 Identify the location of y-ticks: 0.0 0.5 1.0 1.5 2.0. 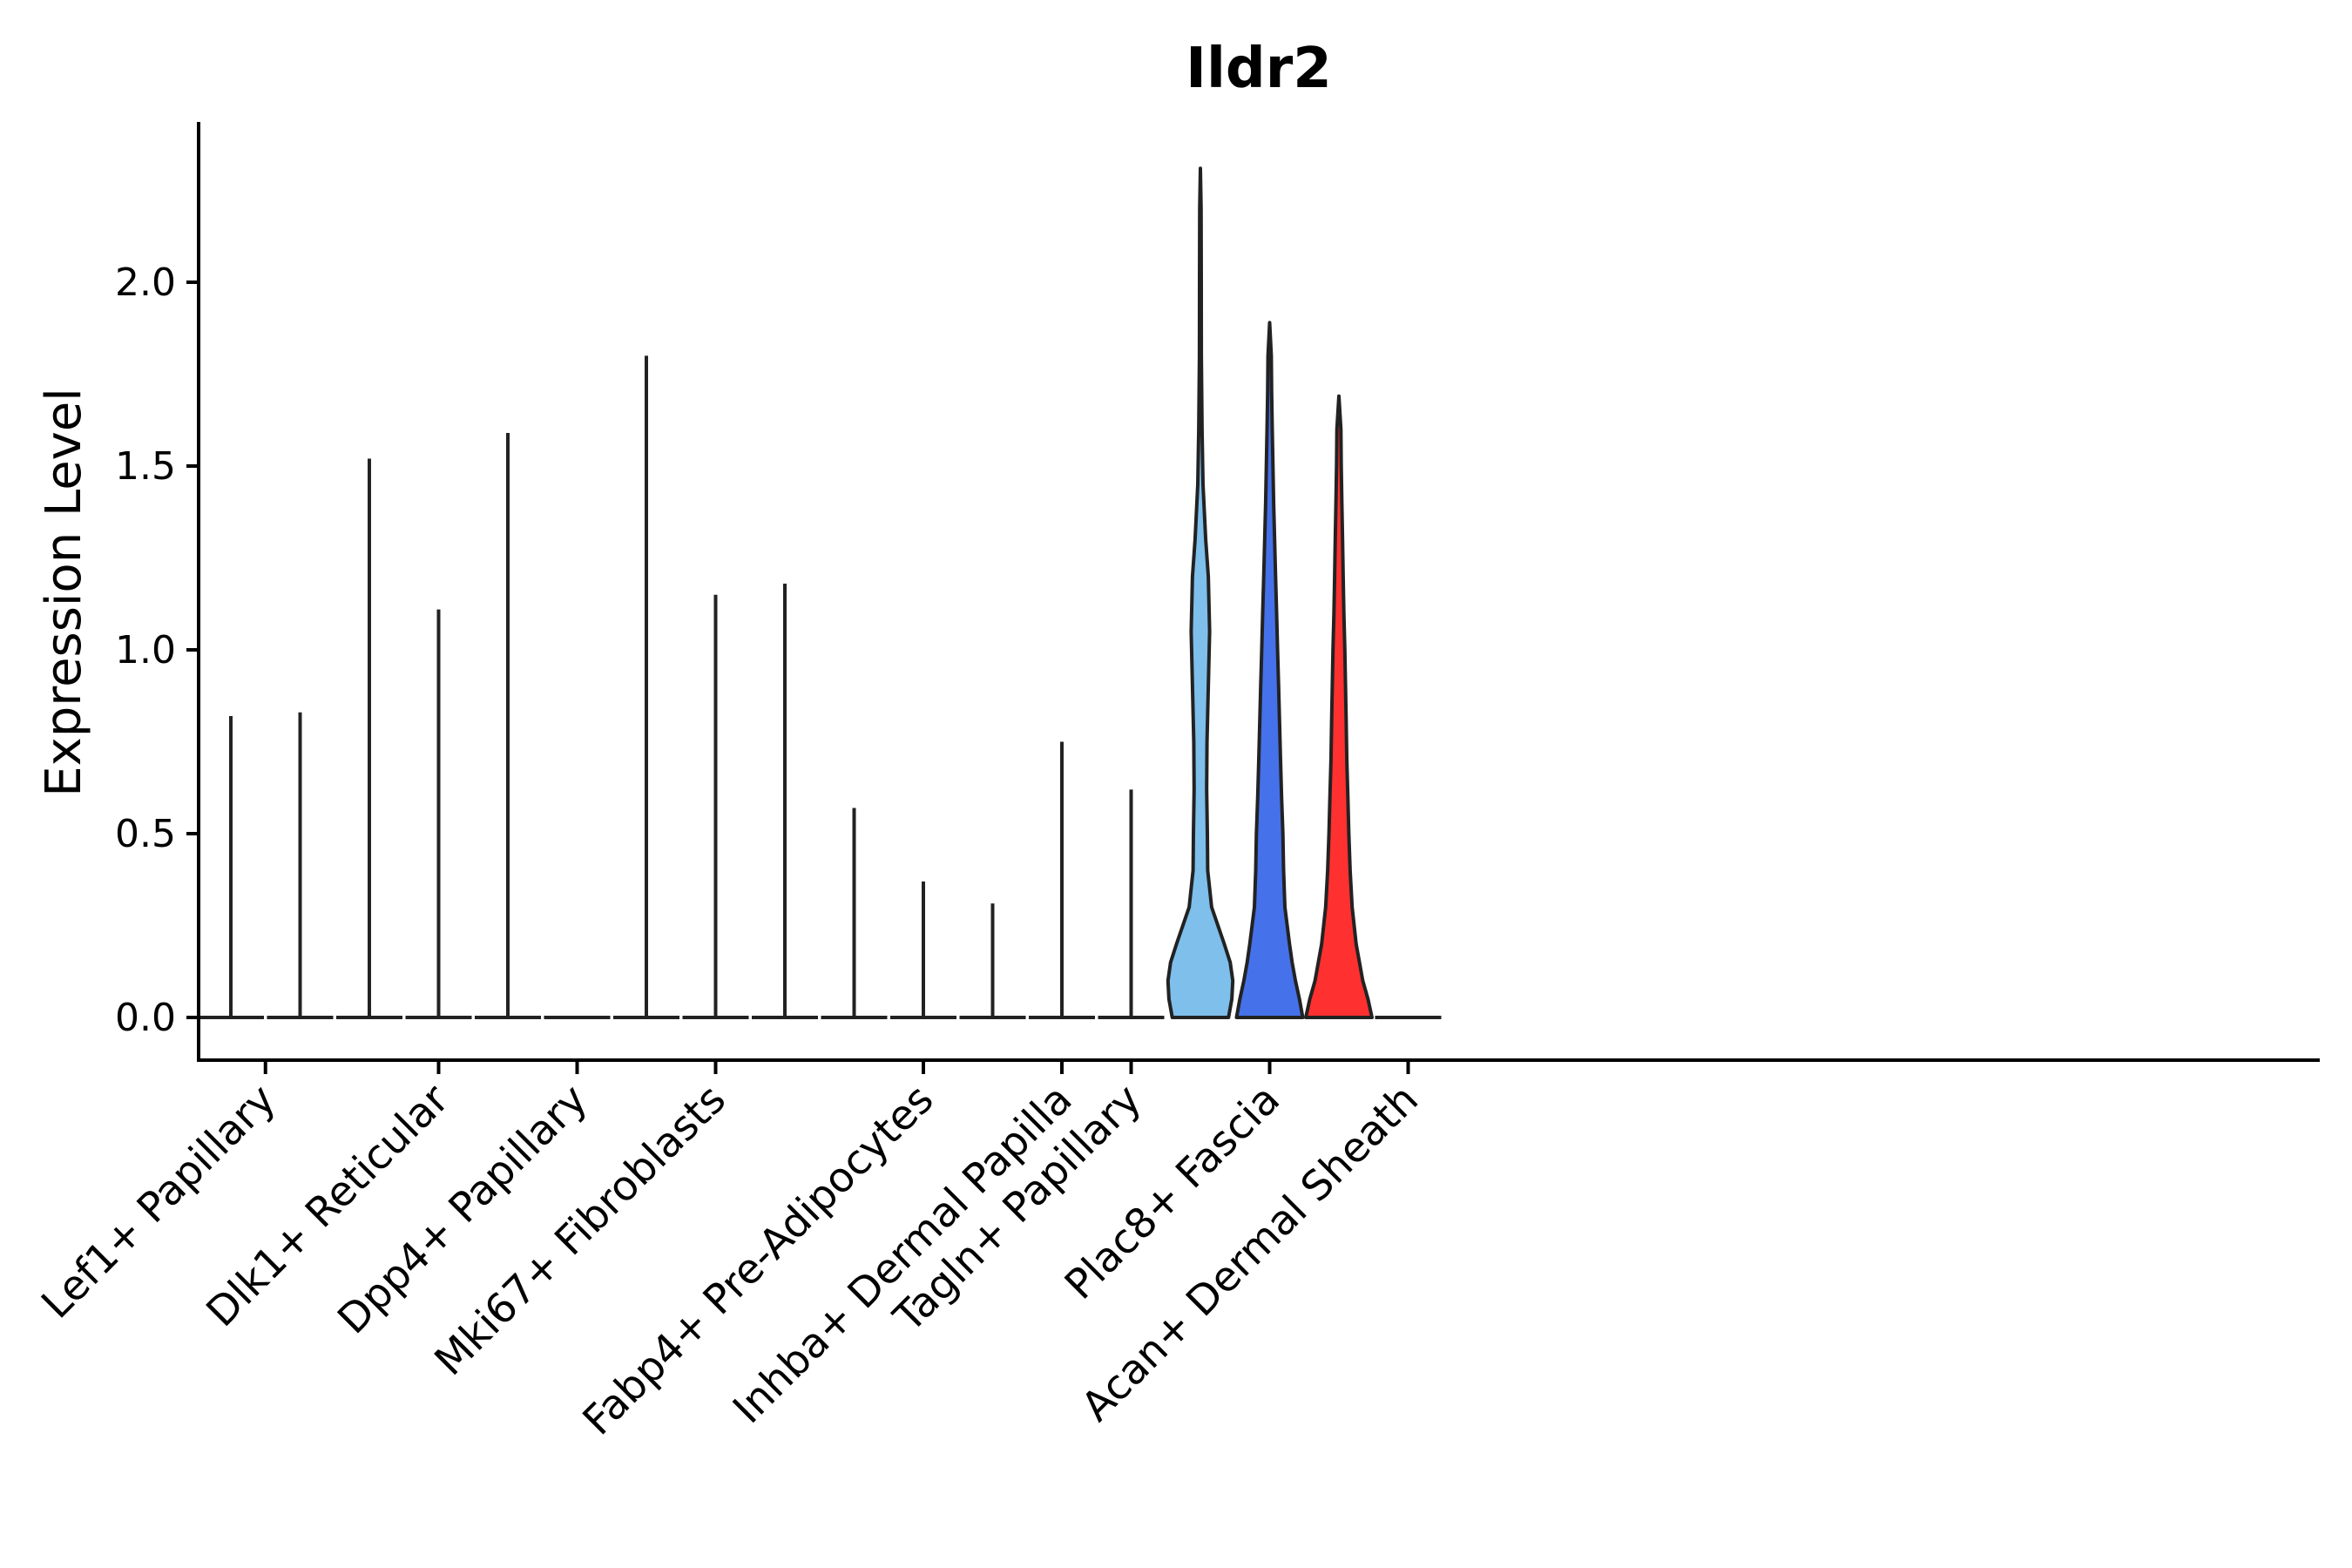
(157, 650).